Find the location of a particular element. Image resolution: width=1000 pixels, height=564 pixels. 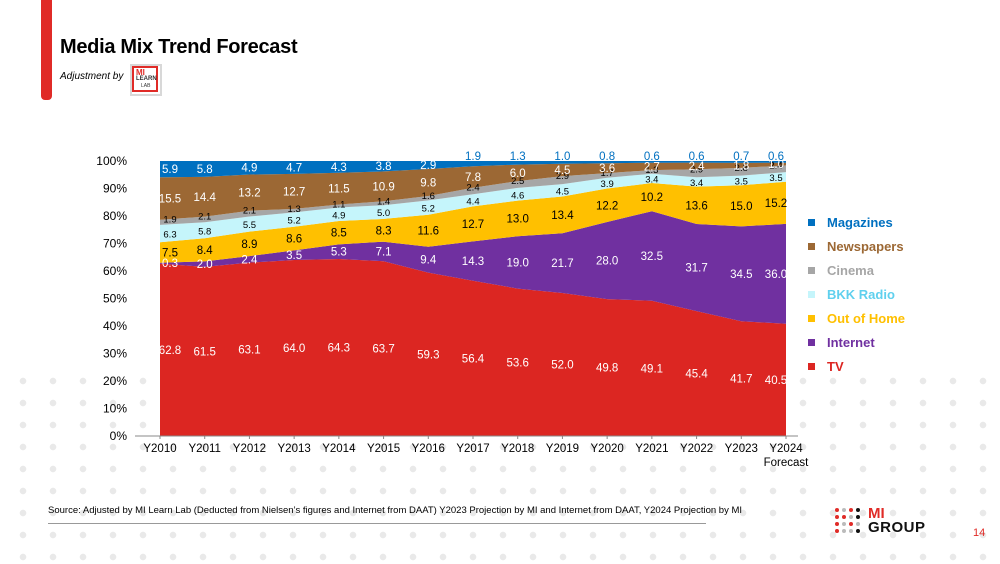

data-label-tv: 53.6 is located at coordinates (518, 363).